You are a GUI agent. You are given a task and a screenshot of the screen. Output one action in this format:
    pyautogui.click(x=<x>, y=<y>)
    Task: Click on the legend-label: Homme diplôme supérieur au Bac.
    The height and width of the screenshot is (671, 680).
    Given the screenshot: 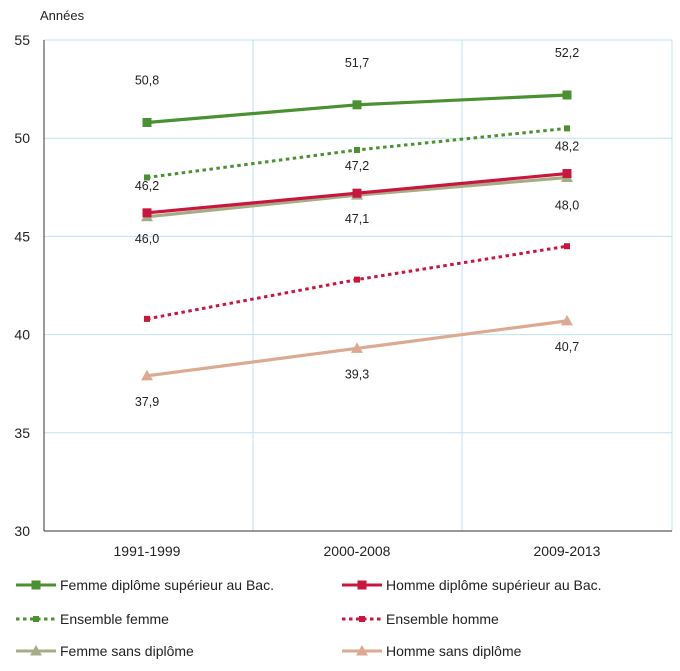 What is the action you would take?
    pyautogui.click(x=494, y=585)
    